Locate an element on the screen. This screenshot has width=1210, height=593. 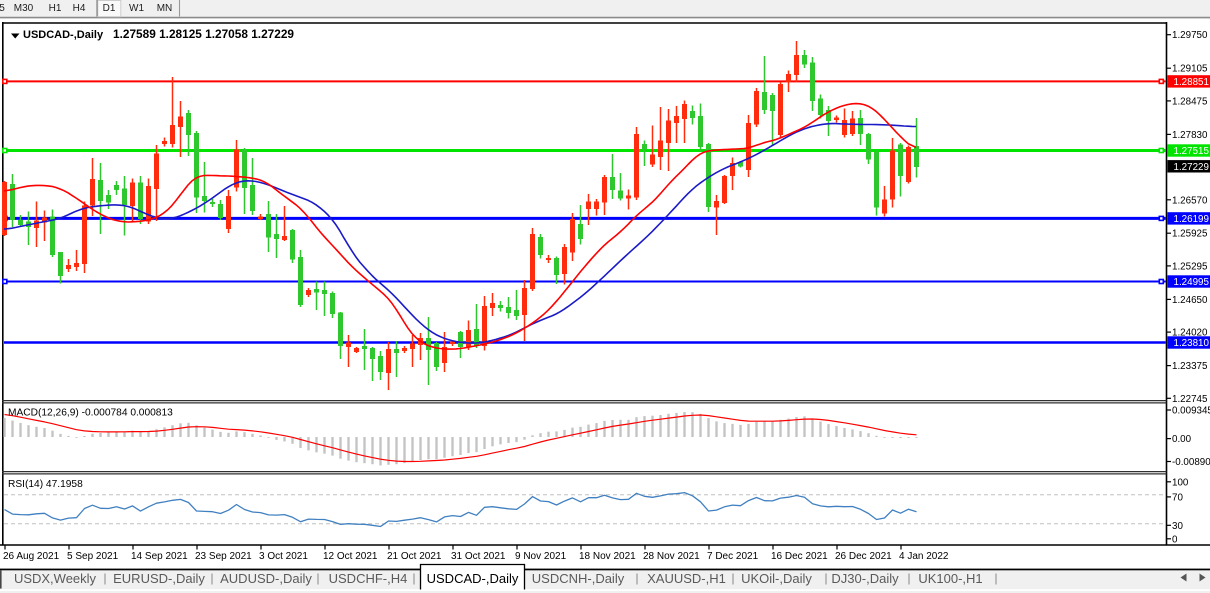
svg-text: AUDUSD-,Daily is located at coordinates (266, 578).